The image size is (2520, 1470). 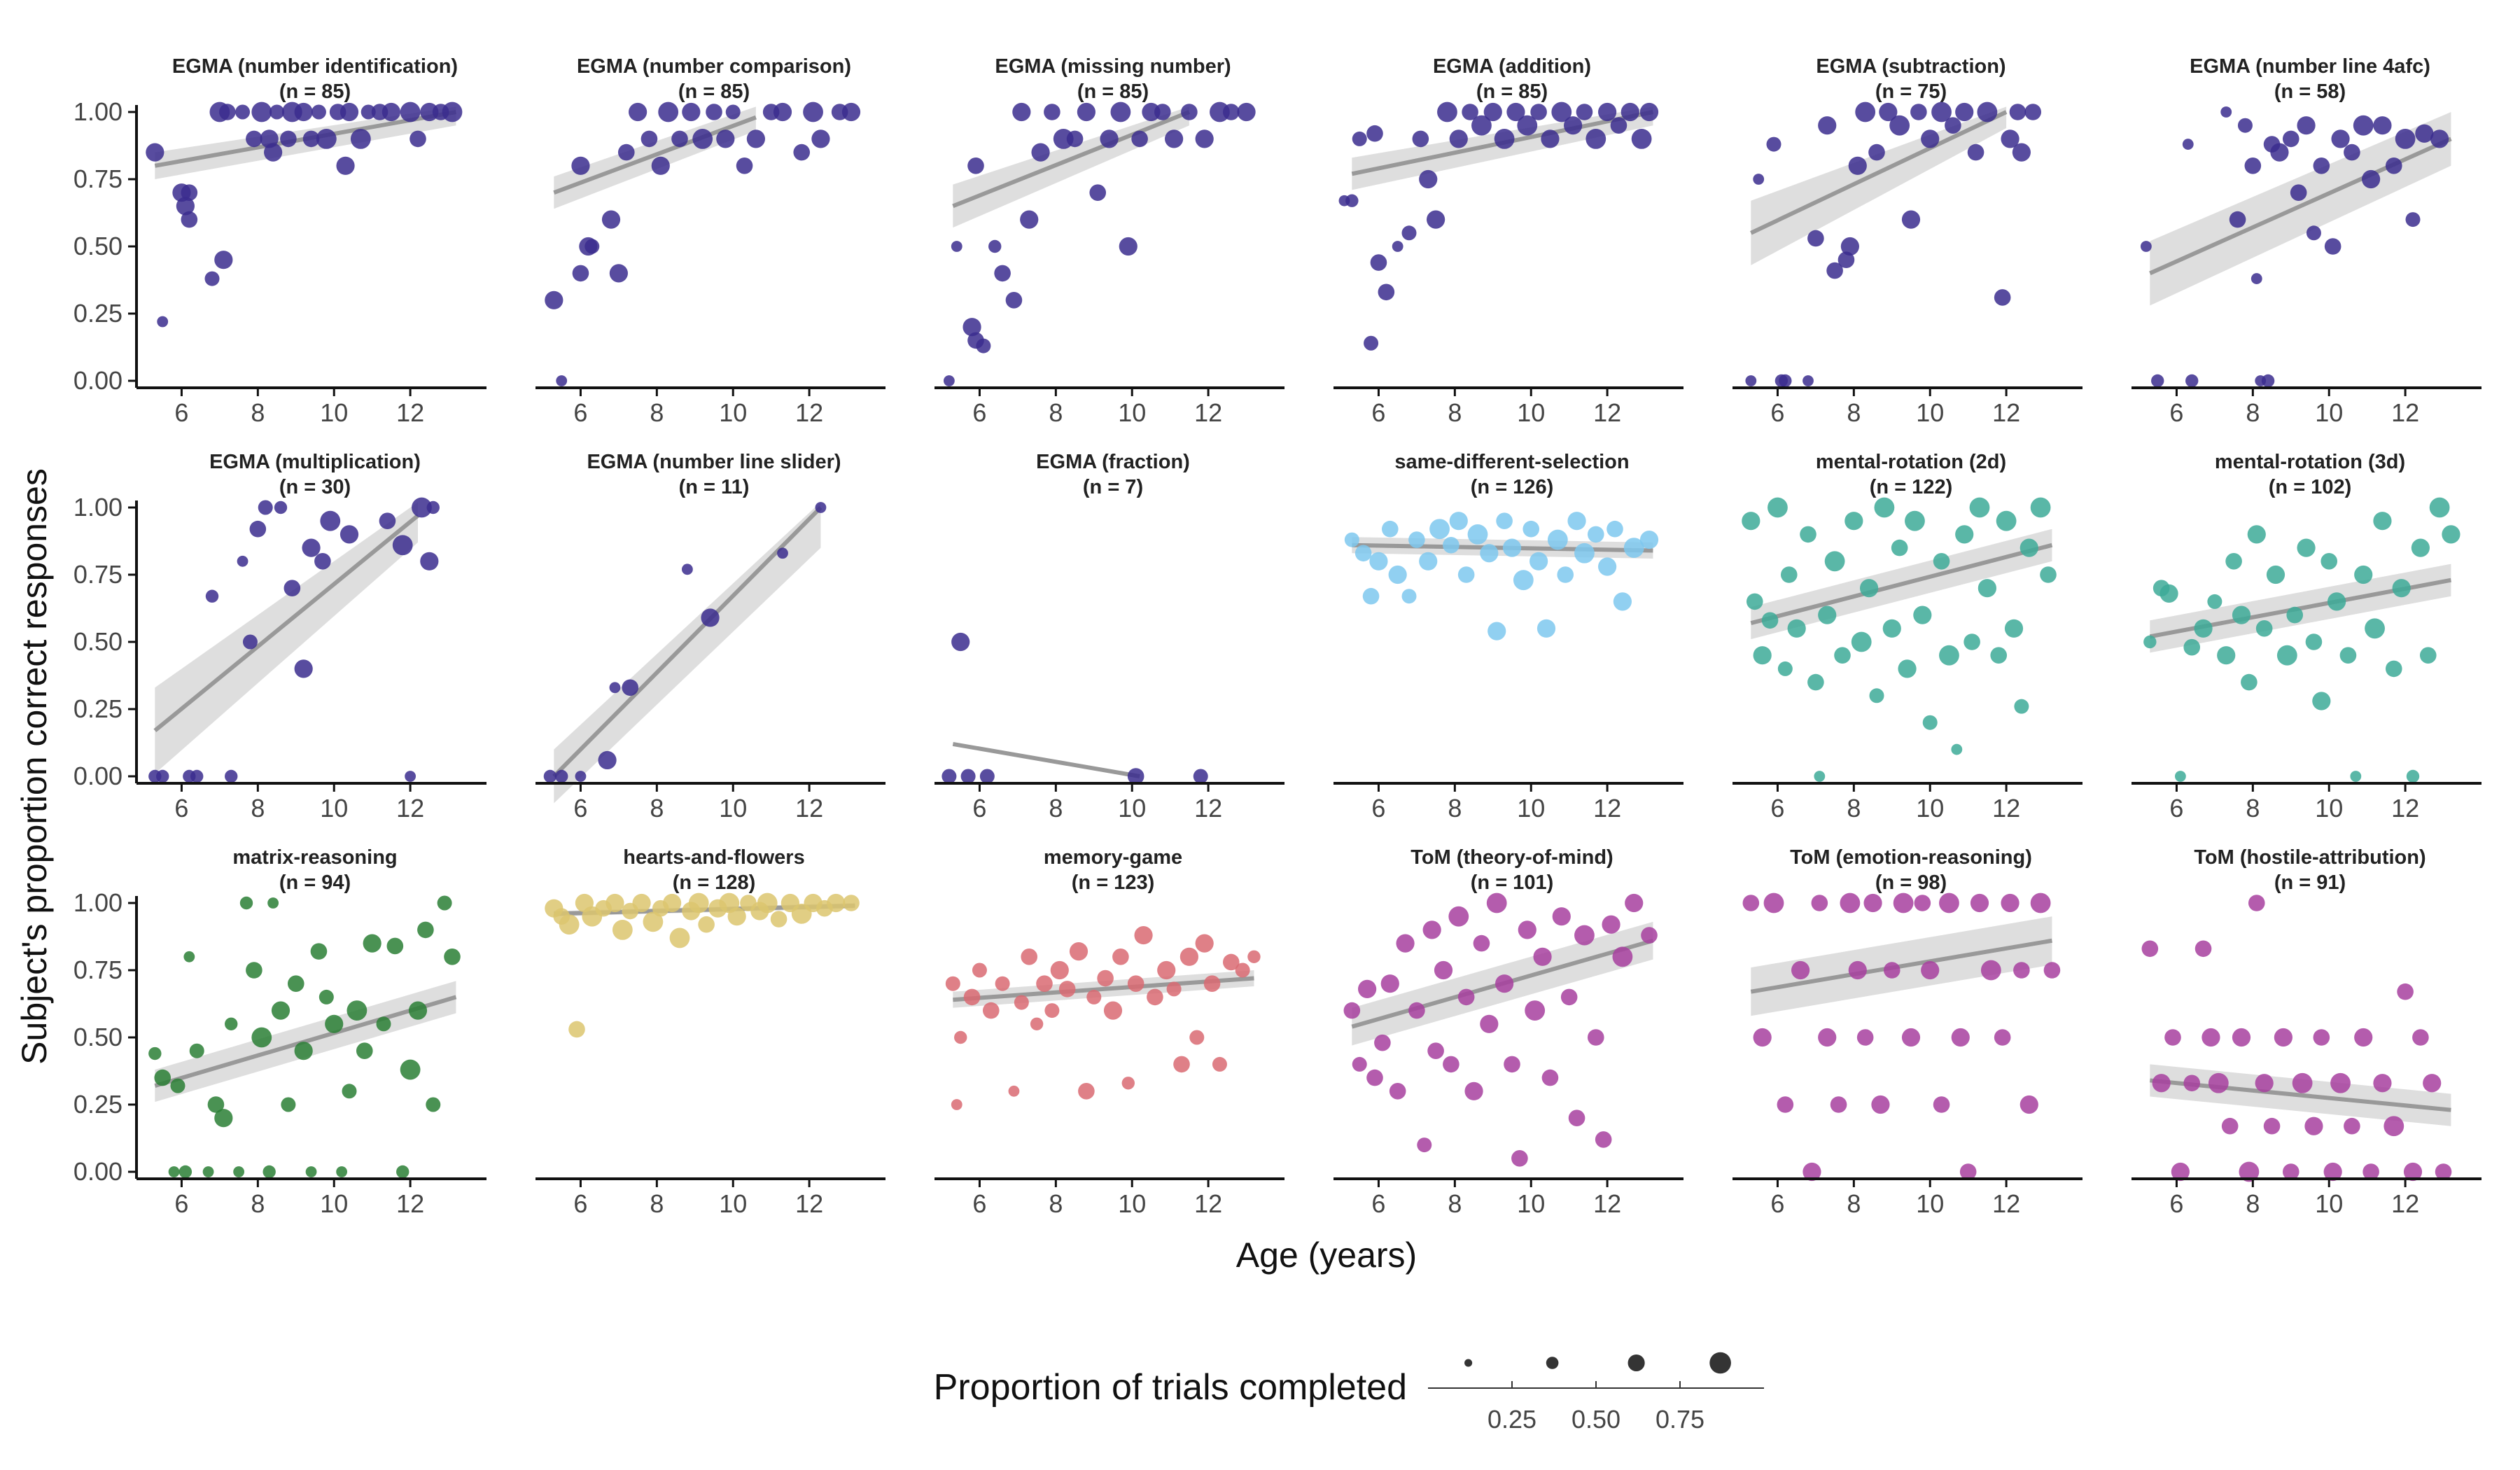 What do you see at coordinates (2310, 91) in the screenshot?
I see `panel-n-label: (n = 58)` at bounding box center [2310, 91].